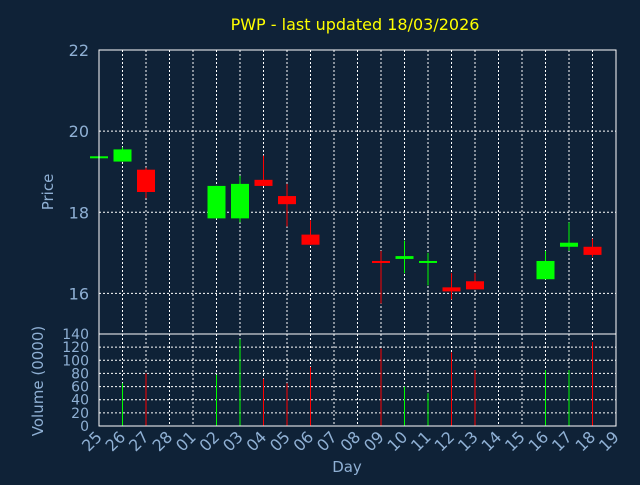 The image size is (640, 485). I want to click on volume-tick-label: 120, so click(75, 348).